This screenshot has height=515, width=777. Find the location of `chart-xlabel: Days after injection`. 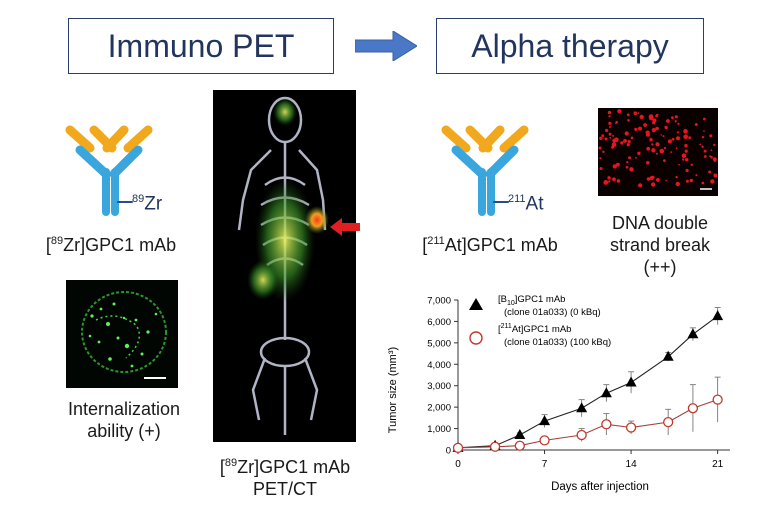

chart-xlabel: Days after injection is located at coordinates (600, 487).